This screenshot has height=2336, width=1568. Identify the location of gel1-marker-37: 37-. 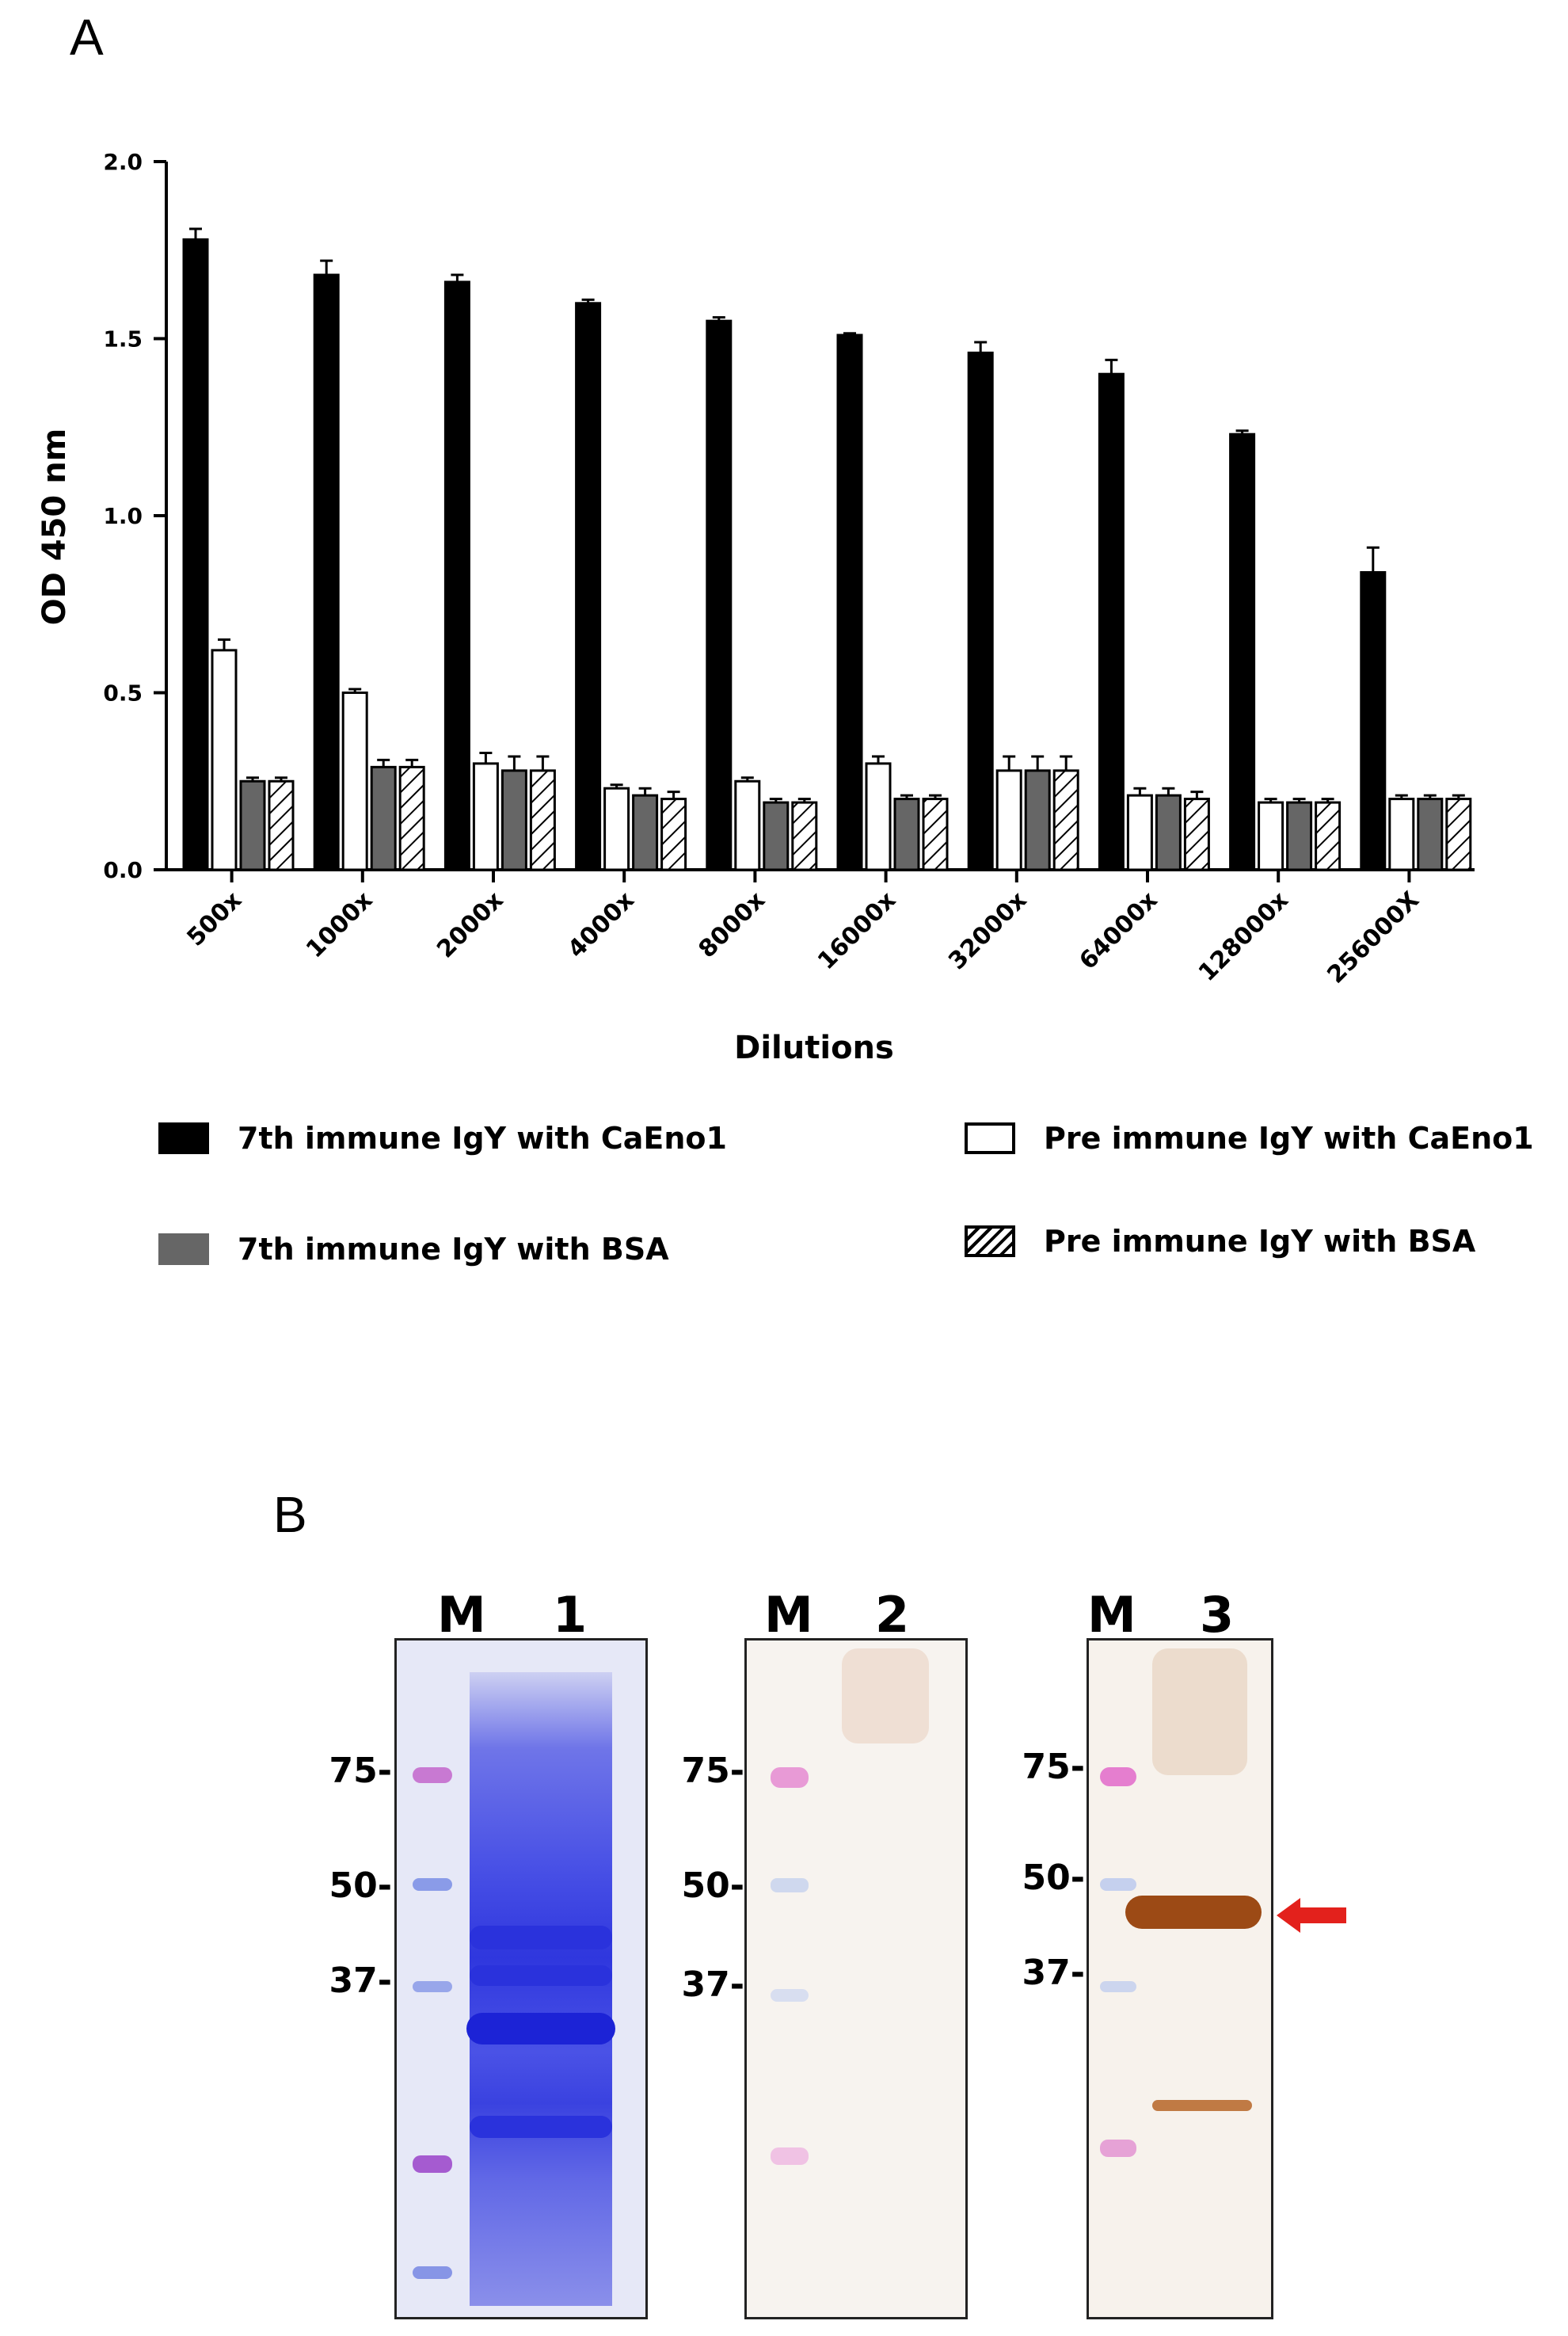
(361, 1981).